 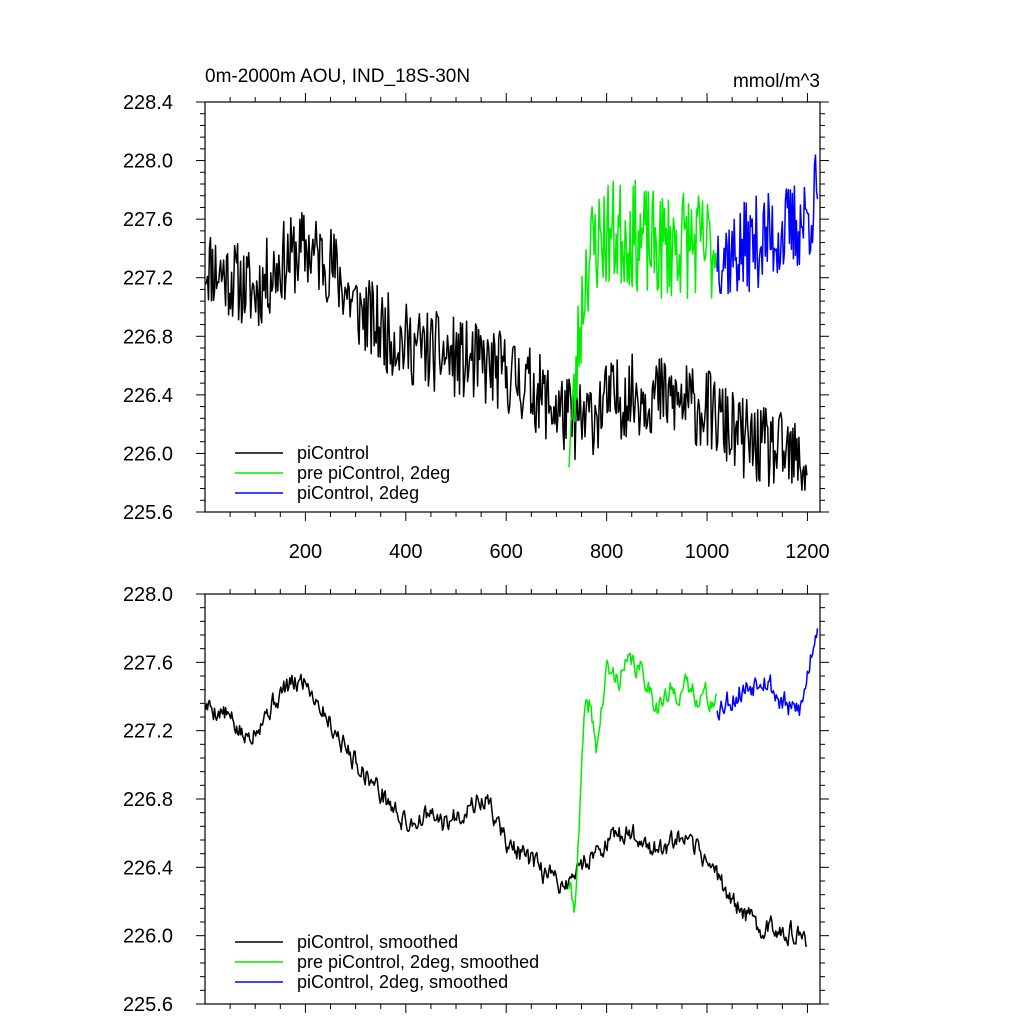 What do you see at coordinates (606, 552) in the screenshot?
I see `x-tick-label: 800` at bounding box center [606, 552].